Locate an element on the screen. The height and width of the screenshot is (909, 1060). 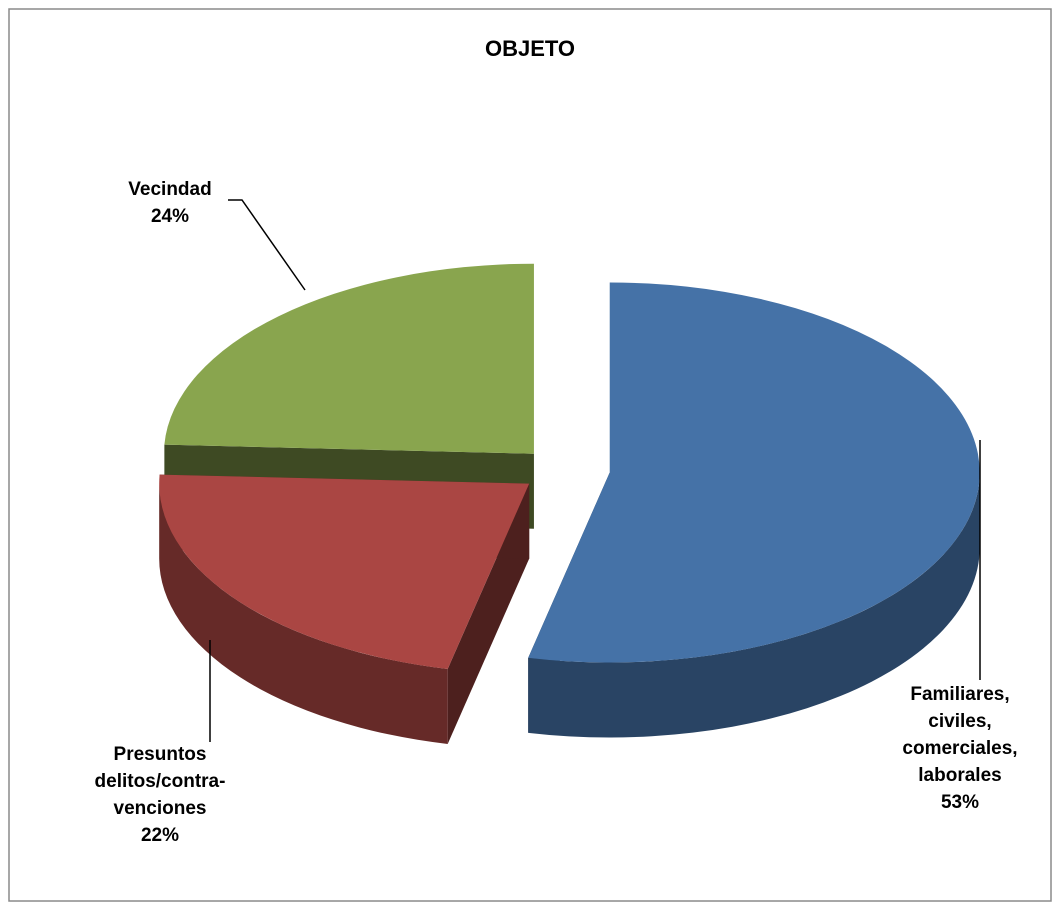
slice-label: Presuntos is located at coordinates (160, 754).